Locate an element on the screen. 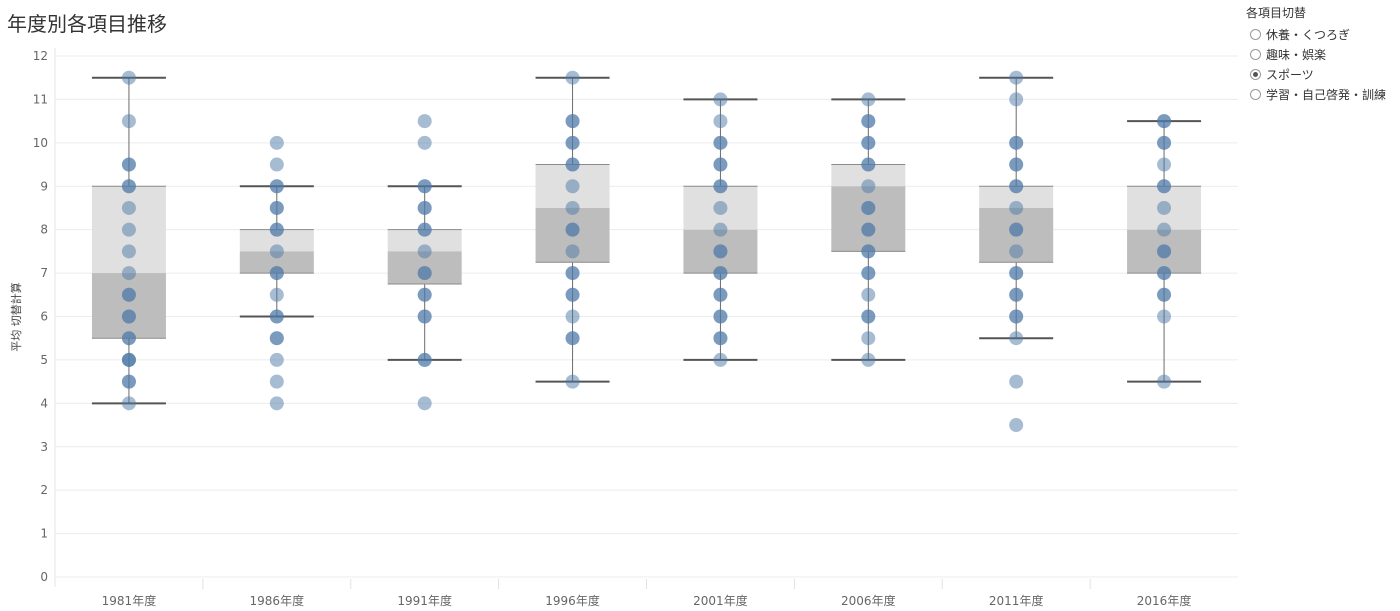 This screenshot has width=1400, height=611. x-tick-label: 1991年度 is located at coordinates (424, 600).